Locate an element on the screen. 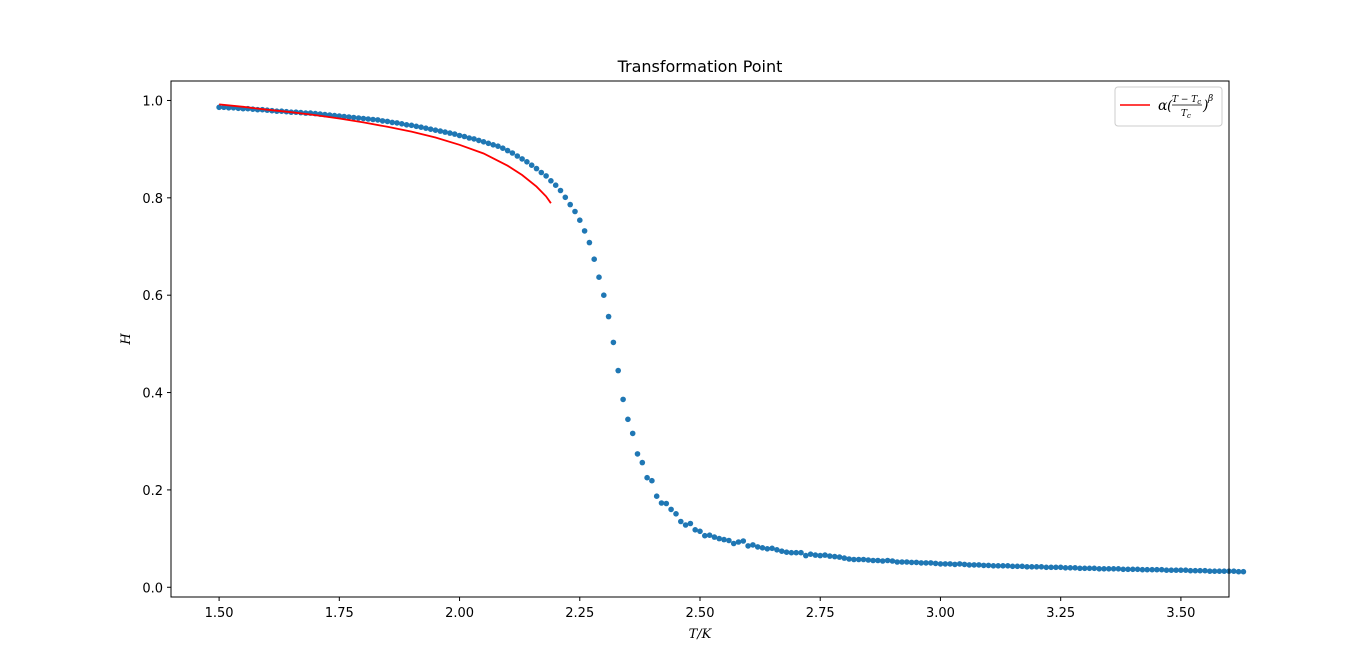 The width and height of the screenshot is (1366, 671). y-tick-label: 0.0 is located at coordinates (152, 588).